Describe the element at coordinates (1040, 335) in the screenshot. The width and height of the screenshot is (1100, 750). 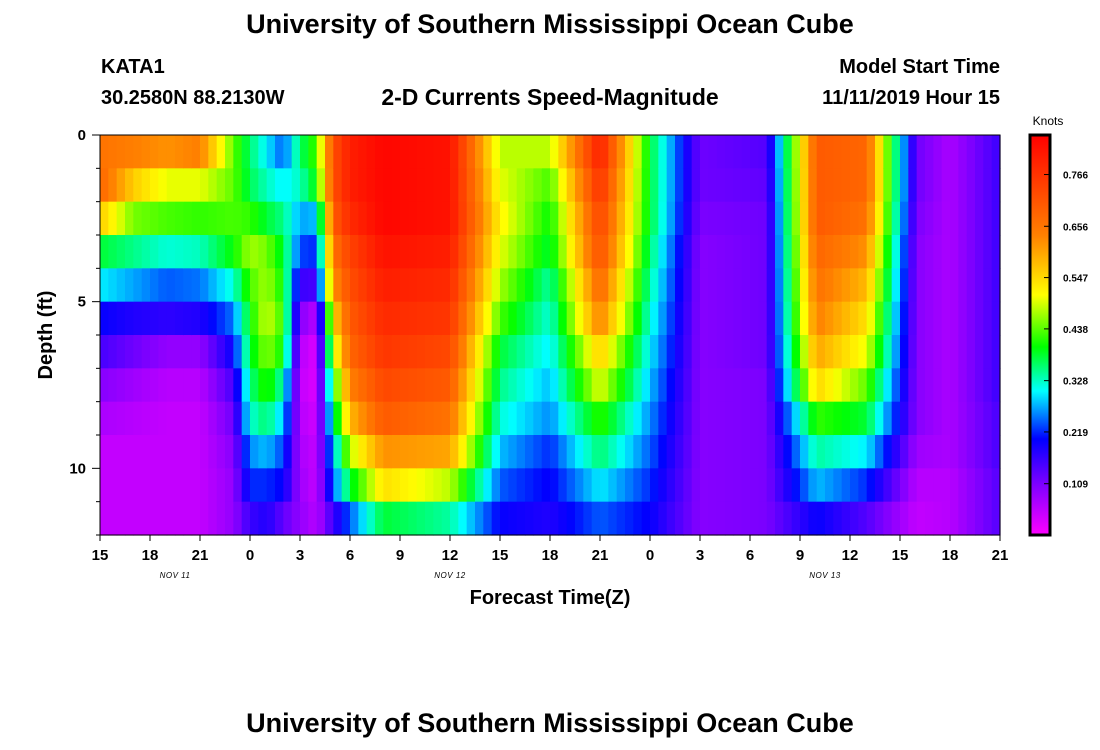
I see `colorbar` at that location.